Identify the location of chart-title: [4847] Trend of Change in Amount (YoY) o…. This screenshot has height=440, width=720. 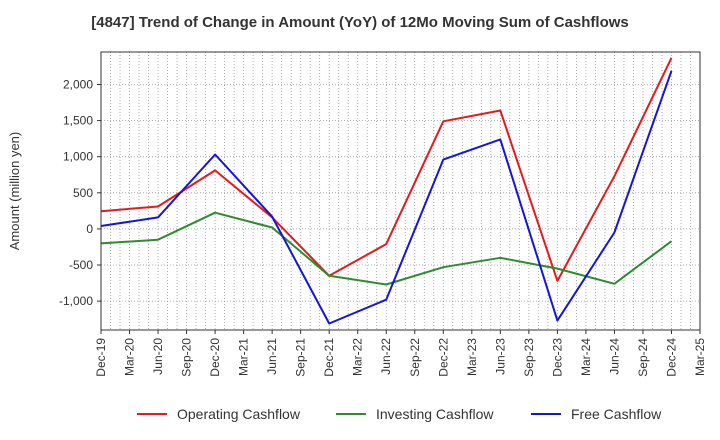
(360, 22).